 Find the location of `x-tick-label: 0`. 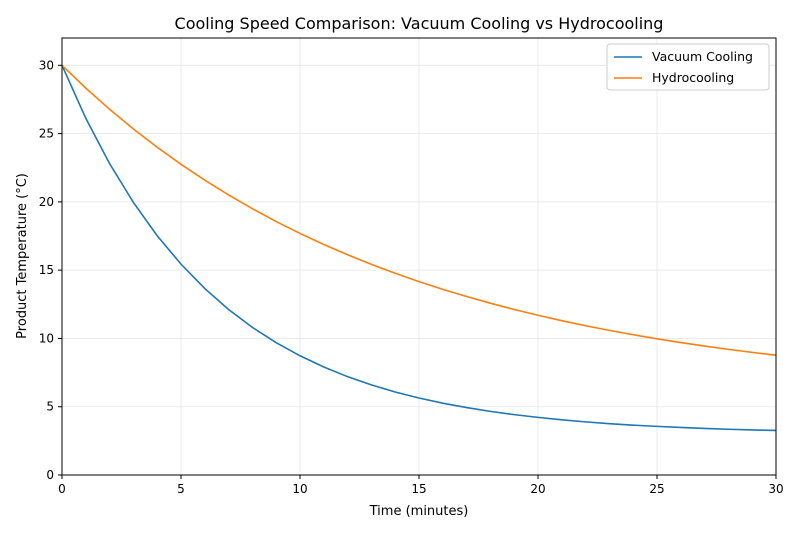

x-tick-label: 0 is located at coordinates (62, 489).